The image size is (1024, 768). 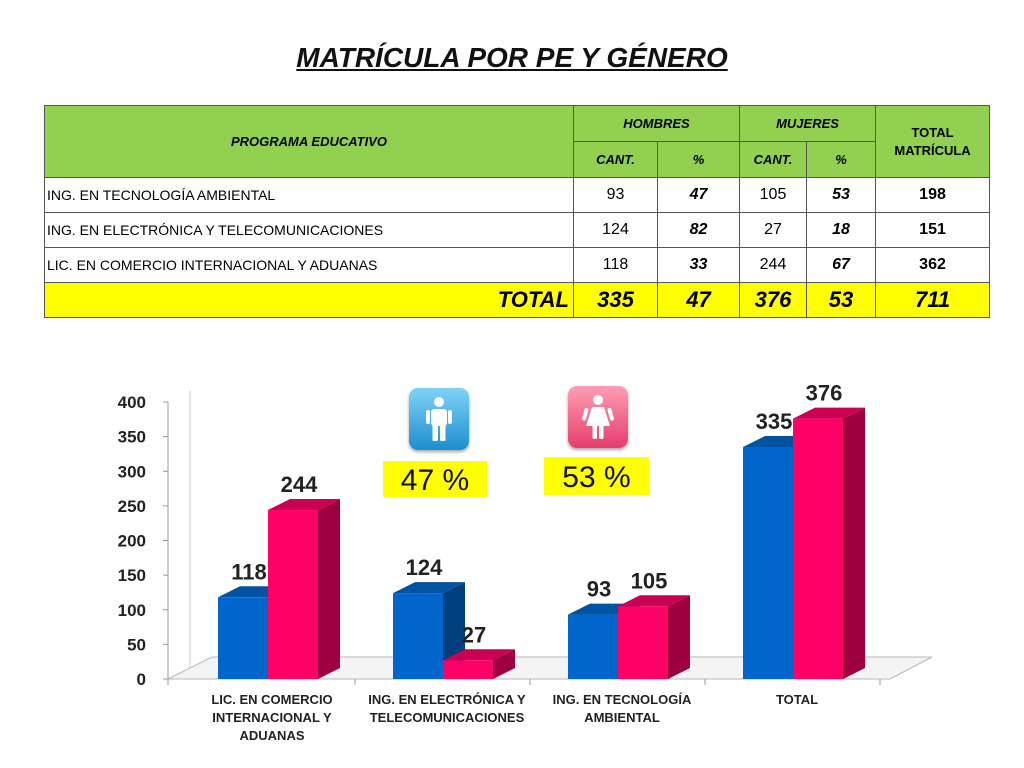 I want to click on cell-h-pct: 47, so click(x=698, y=195).